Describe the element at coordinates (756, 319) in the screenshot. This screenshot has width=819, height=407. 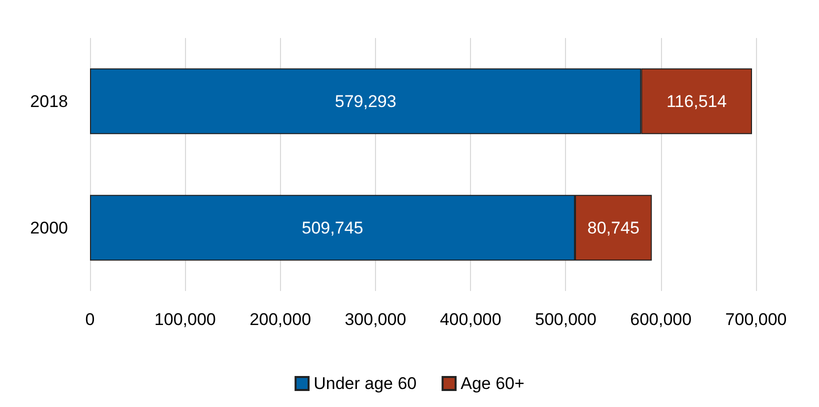
I see `x-tick-label: 700,000` at that location.